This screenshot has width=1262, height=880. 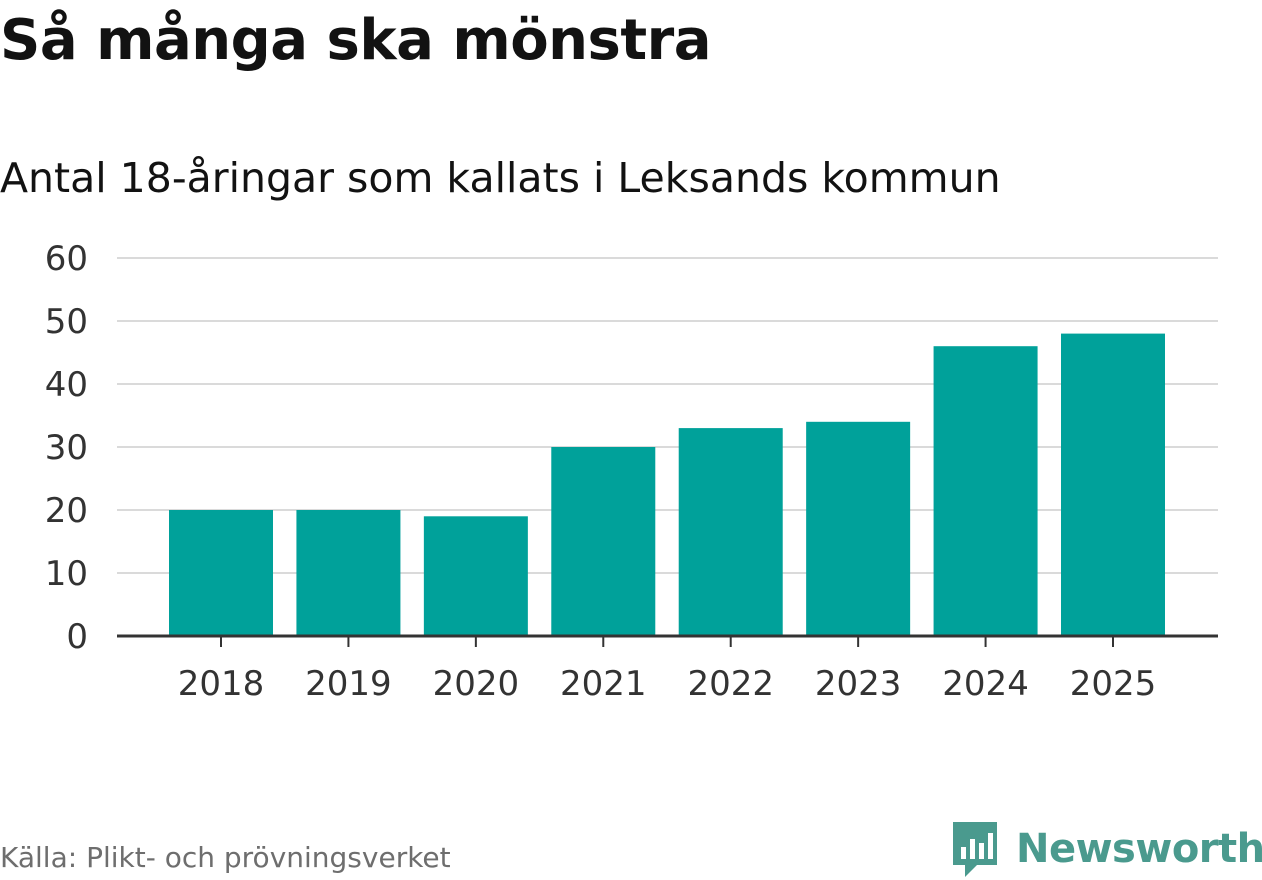 What do you see at coordinates (985, 684) in the screenshot?
I see `x-tick-label: 2024` at bounding box center [985, 684].